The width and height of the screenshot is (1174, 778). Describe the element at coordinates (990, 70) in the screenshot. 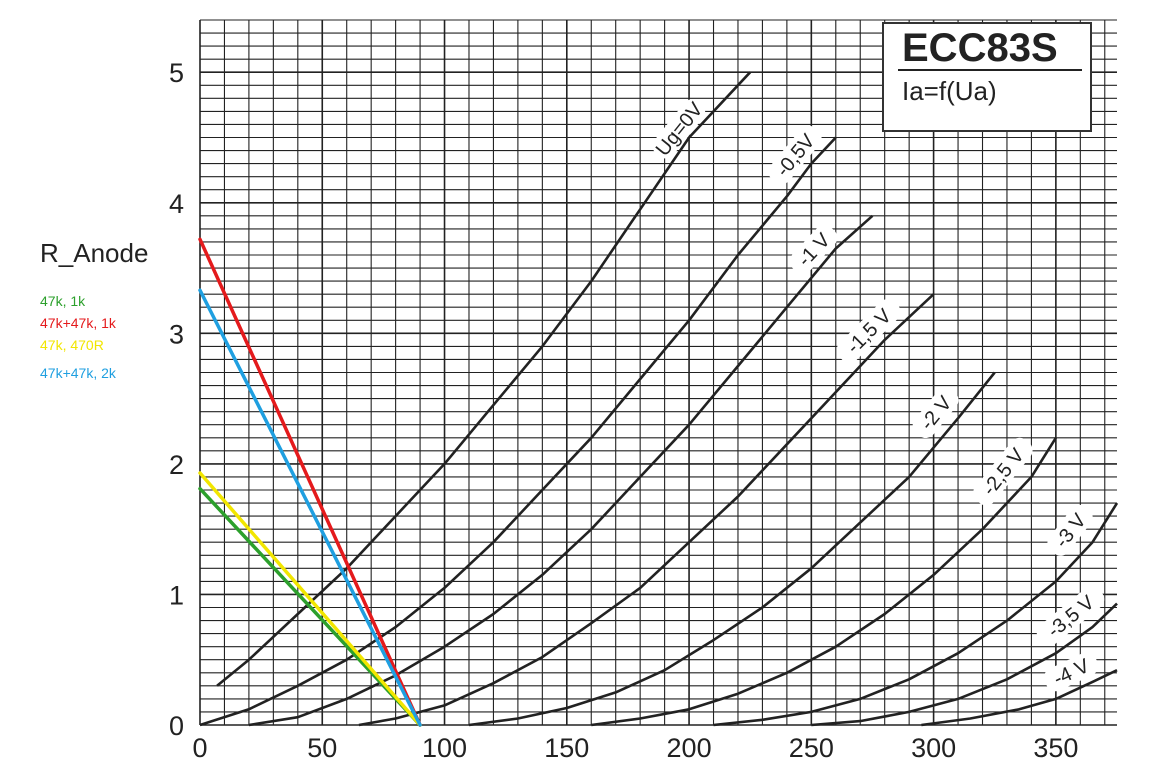

I see `title-underline` at that location.